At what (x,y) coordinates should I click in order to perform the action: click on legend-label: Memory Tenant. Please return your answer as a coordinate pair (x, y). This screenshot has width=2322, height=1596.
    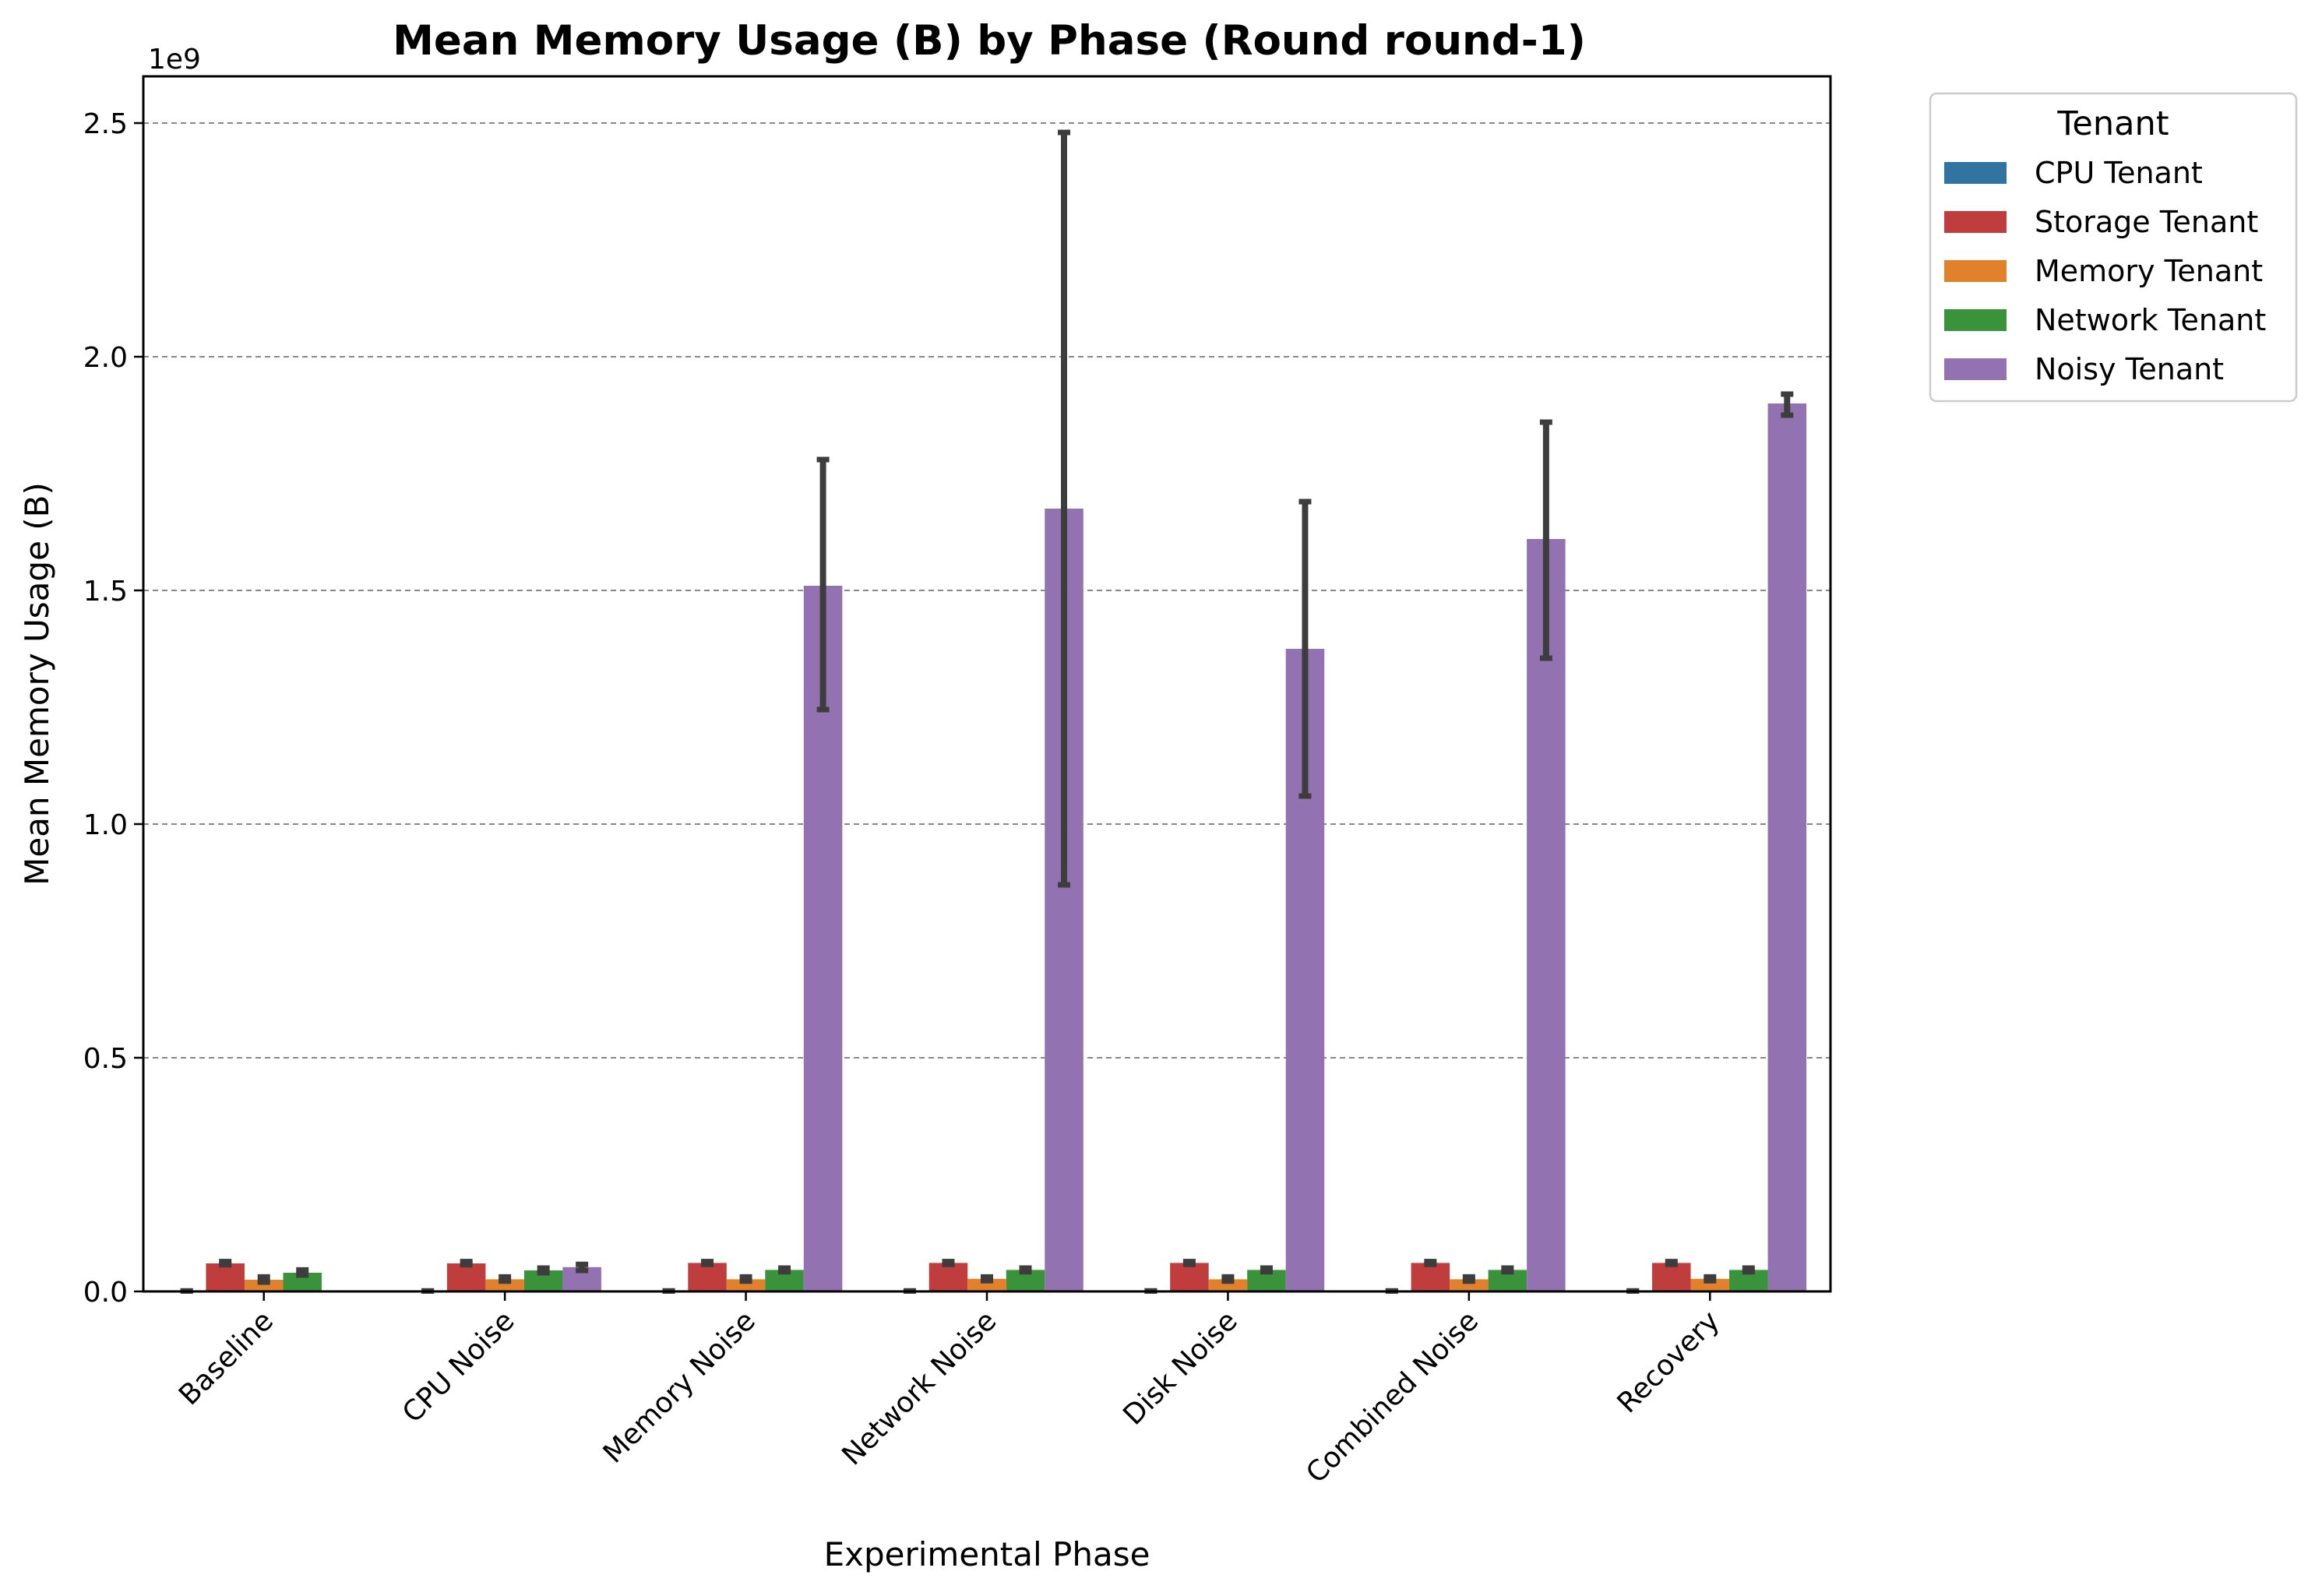
    Looking at the image, I should click on (2149, 271).